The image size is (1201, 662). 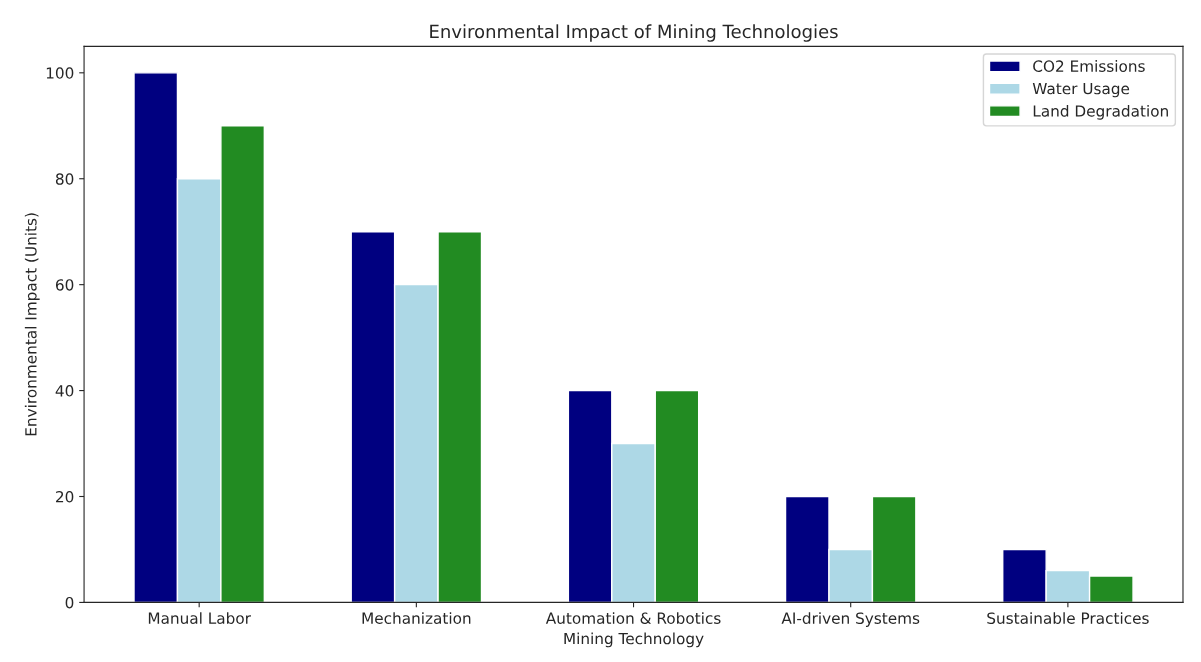 I want to click on legend-label: CO2 Emissions, so click(x=1089, y=66).